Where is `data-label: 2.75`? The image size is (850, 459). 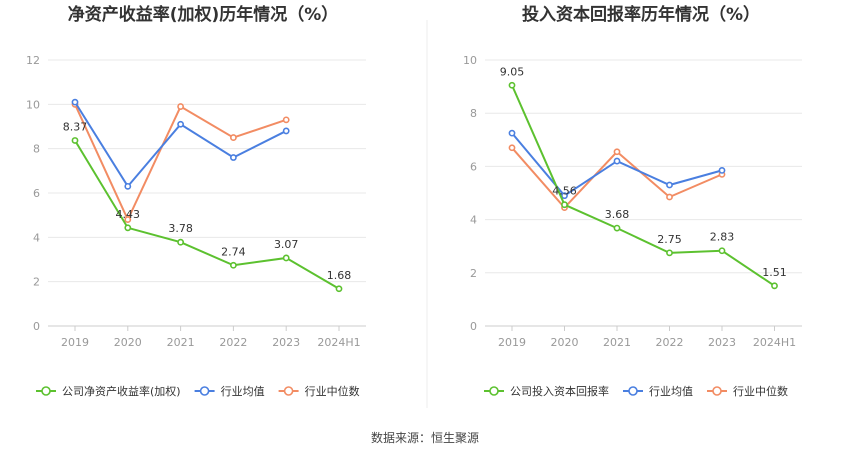 data-label: 2.75 is located at coordinates (669, 239).